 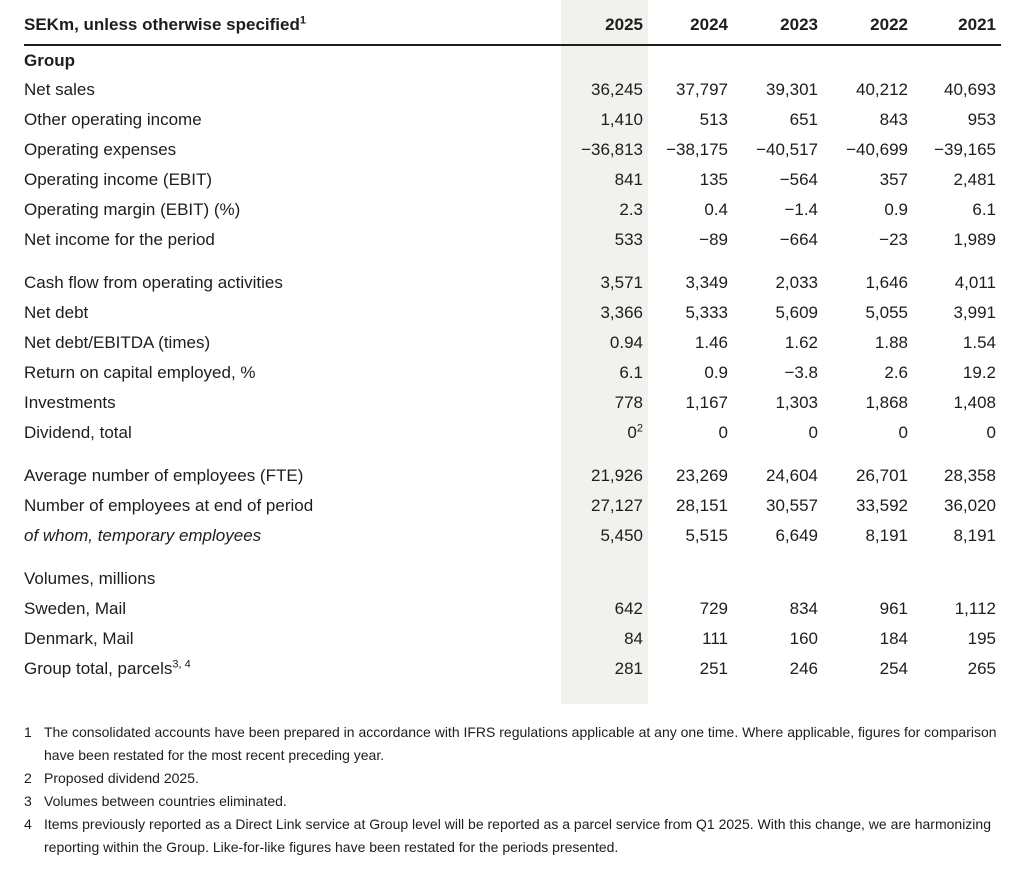 What do you see at coordinates (302, 20) in the screenshot?
I see `table-title-footnote-ref: 1` at bounding box center [302, 20].